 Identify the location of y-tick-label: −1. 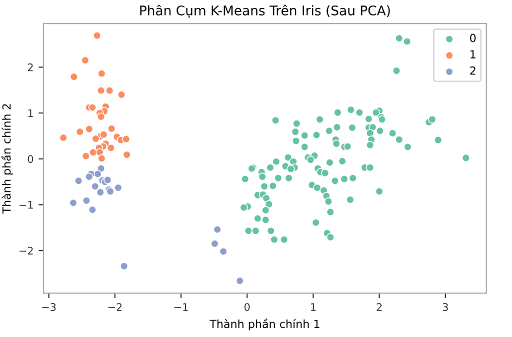
(26, 205).